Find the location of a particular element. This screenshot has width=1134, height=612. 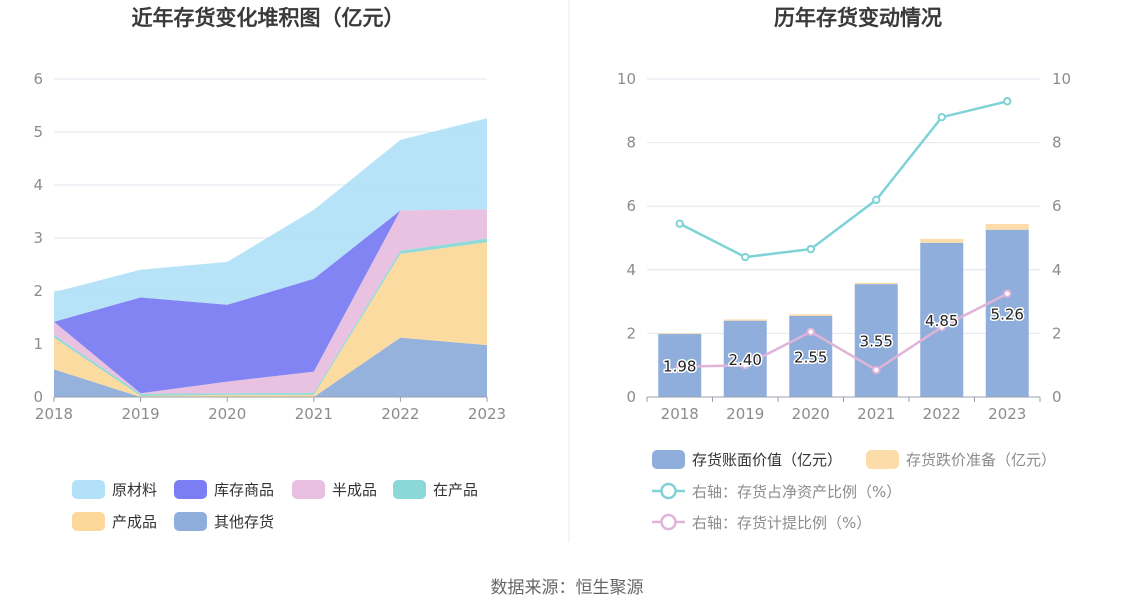

legend-label: 右轴：存货占净资产比例（%） is located at coordinates (796, 492).